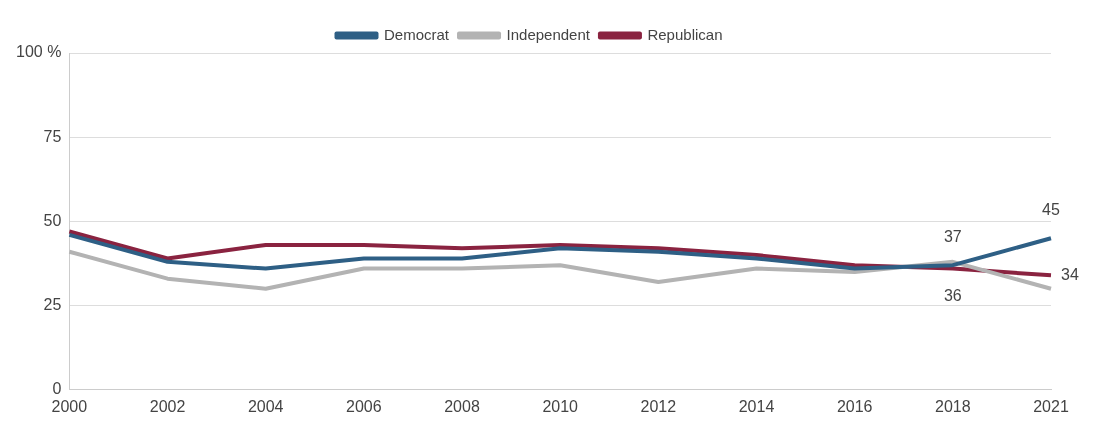 This screenshot has height=433, width=1099. Describe the element at coordinates (756, 406) in the screenshot. I see `x-tick-label: 2014` at that location.